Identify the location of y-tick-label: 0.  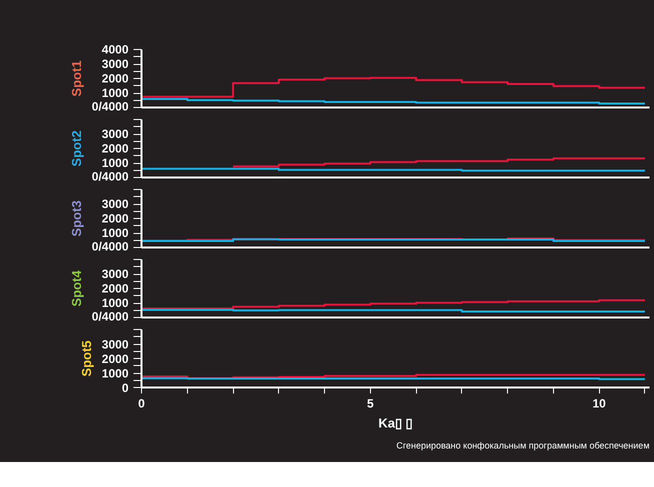
(125, 388).